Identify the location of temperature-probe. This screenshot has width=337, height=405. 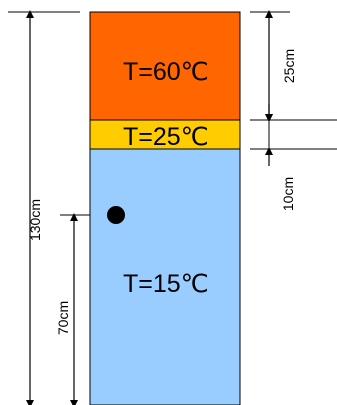
(116, 215).